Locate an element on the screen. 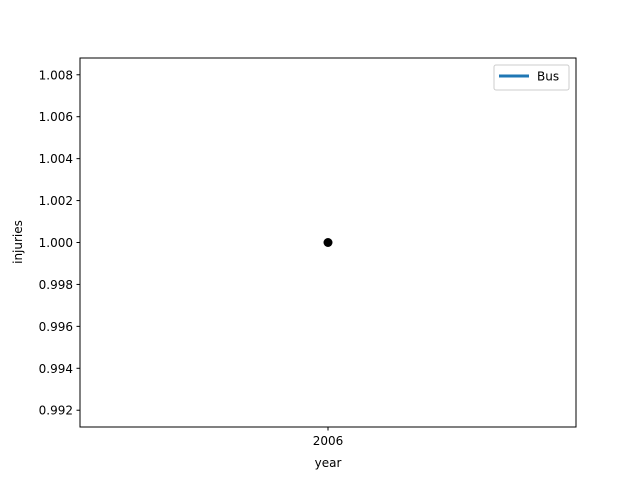 This screenshot has height=480, width=640. x-axis-label: year is located at coordinates (328, 463).